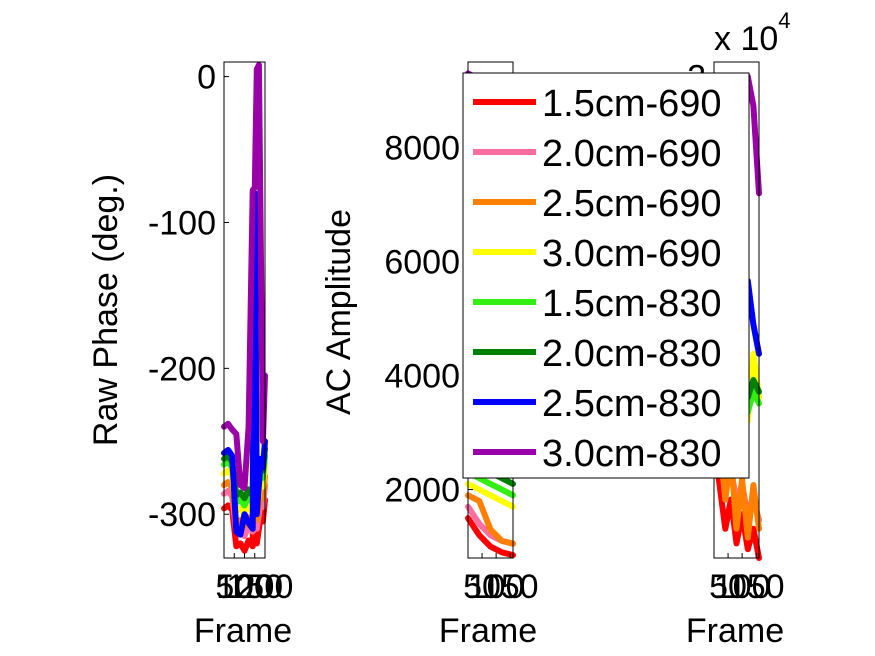  What do you see at coordinates (488, 631) in the screenshot?
I see `ac-xlabel: Frame` at bounding box center [488, 631].